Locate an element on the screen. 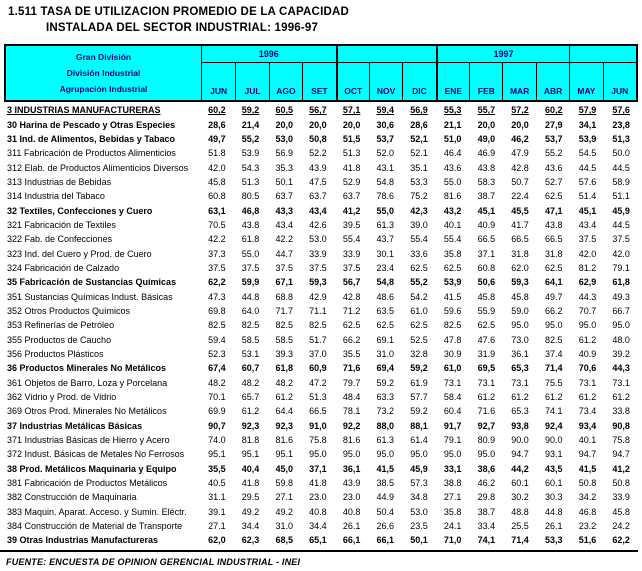 The image size is (642, 571). row-value: 56,9 is located at coordinates (419, 110).